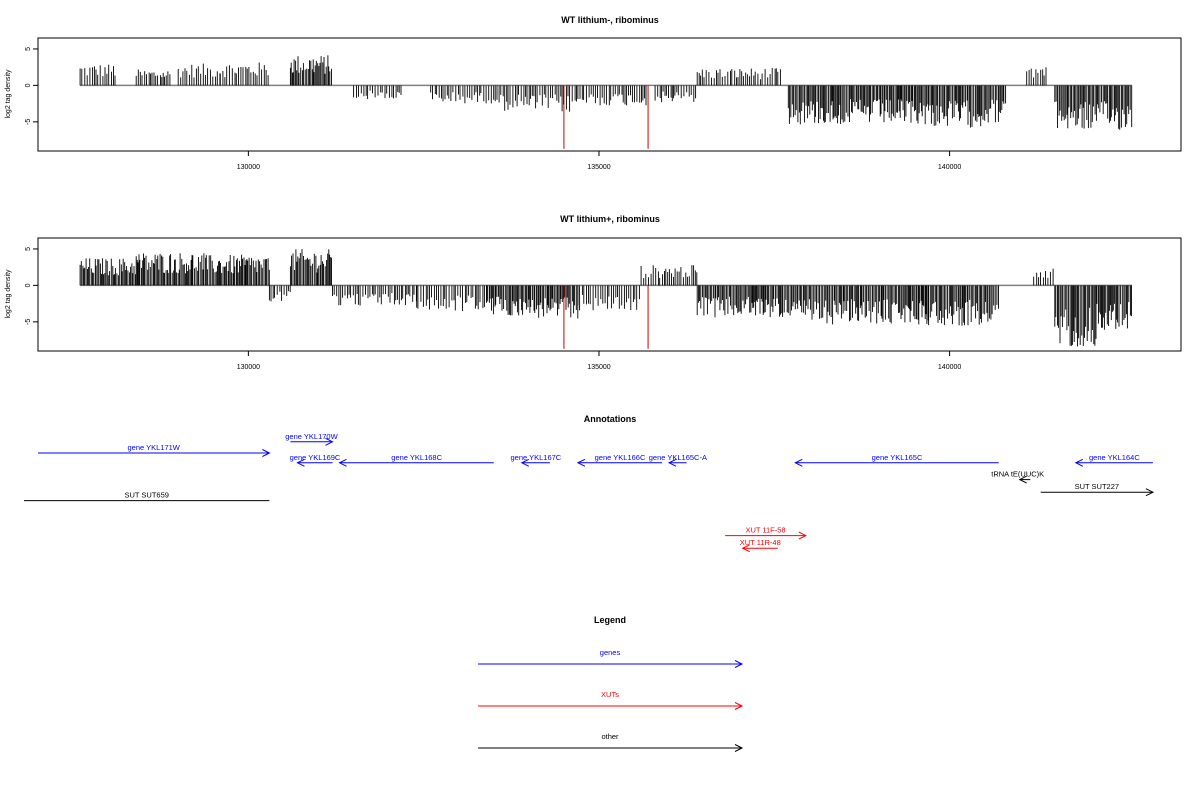  What do you see at coordinates (610, 694) in the screenshot?
I see `legend-label: XUTs` at bounding box center [610, 694].